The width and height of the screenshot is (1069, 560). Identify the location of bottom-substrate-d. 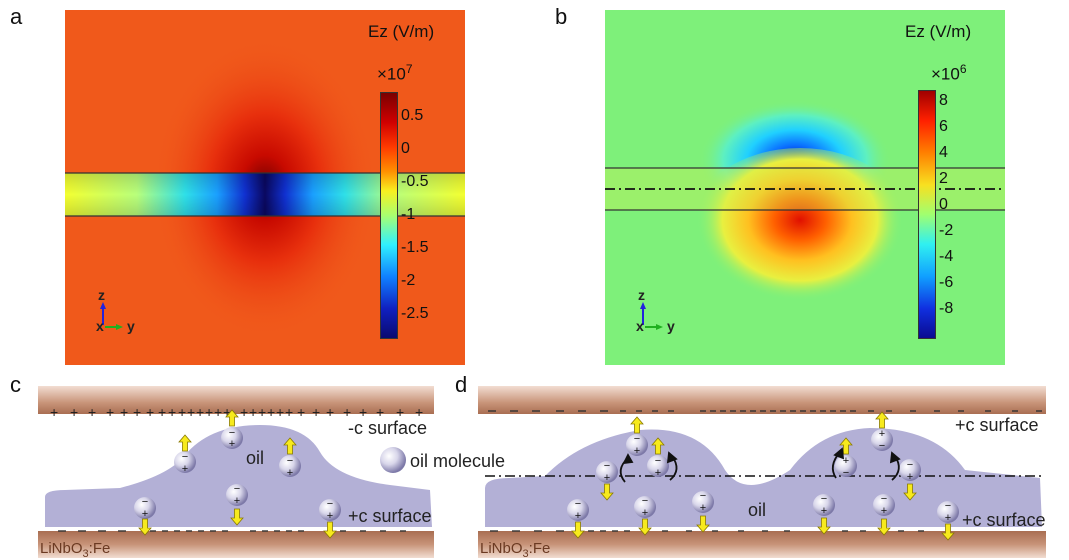
(762, 544).